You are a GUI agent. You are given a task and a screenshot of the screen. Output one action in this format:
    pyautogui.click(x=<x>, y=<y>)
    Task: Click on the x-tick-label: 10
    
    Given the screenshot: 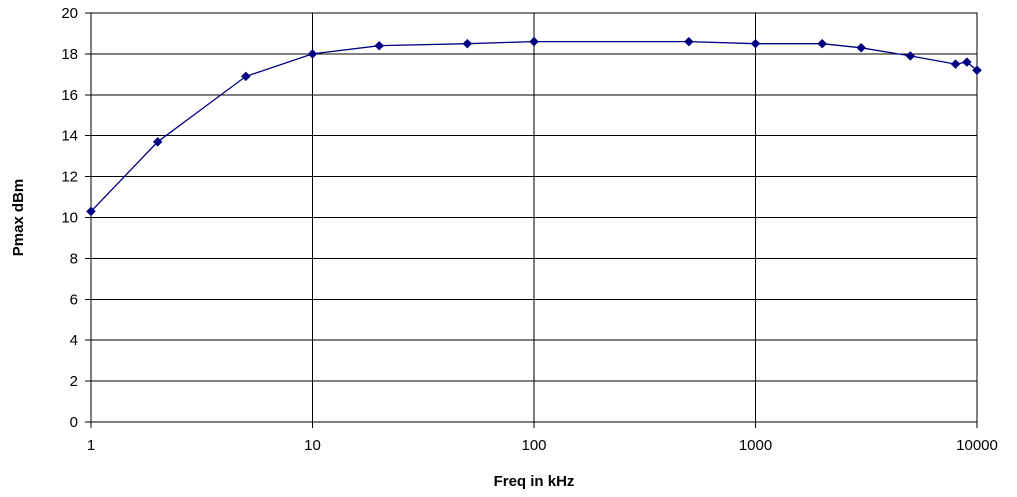 What is the action you would take?
    pyautogui.click(x=312, y=445)
    